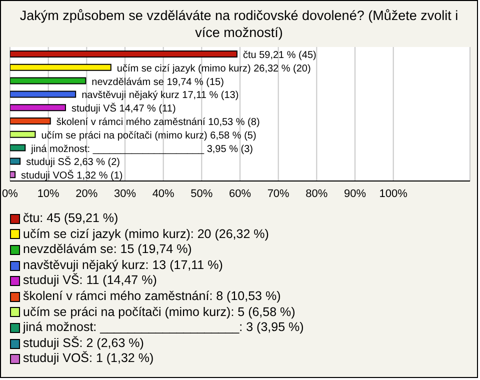 The image size is (480, 380). What do you see at coordinates (355, 194) in the screenshot?
I see `x-tick-label: 90%` at bounding box center [355, 194].